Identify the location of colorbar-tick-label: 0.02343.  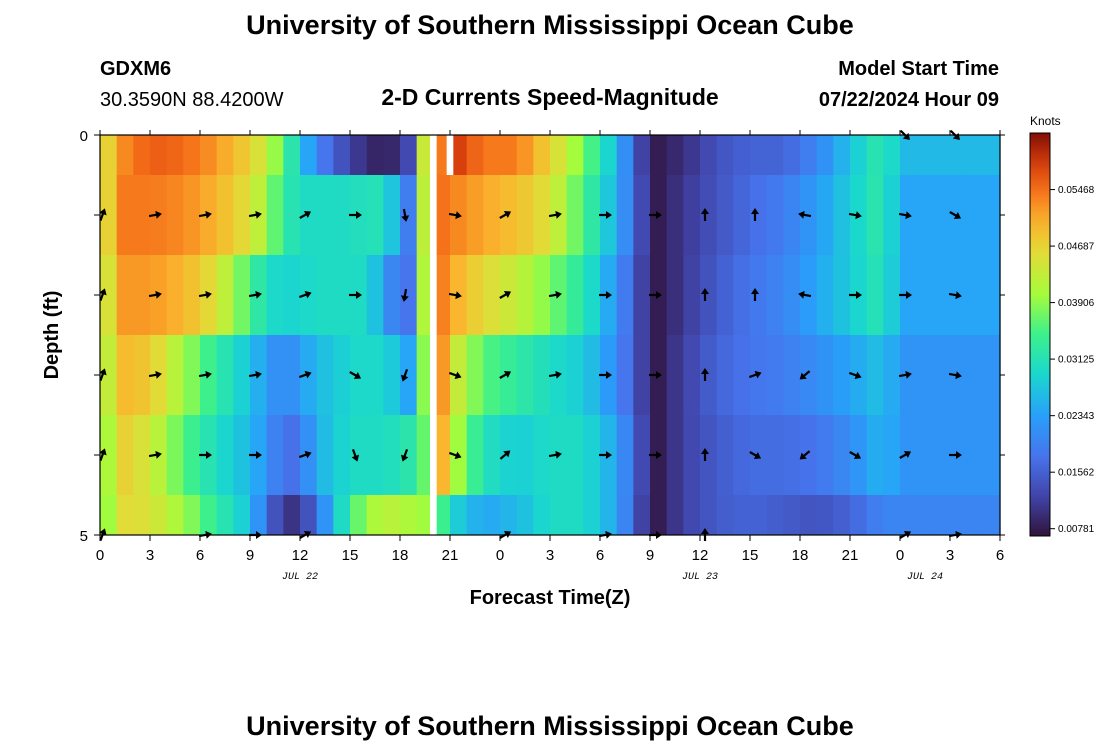
(1076, 416).